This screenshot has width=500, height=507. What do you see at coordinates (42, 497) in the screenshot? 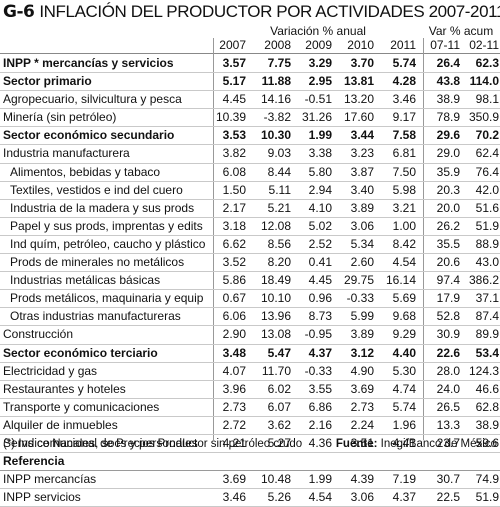
I see `row-label: INPP servicios` at bounding box center [42, 497].